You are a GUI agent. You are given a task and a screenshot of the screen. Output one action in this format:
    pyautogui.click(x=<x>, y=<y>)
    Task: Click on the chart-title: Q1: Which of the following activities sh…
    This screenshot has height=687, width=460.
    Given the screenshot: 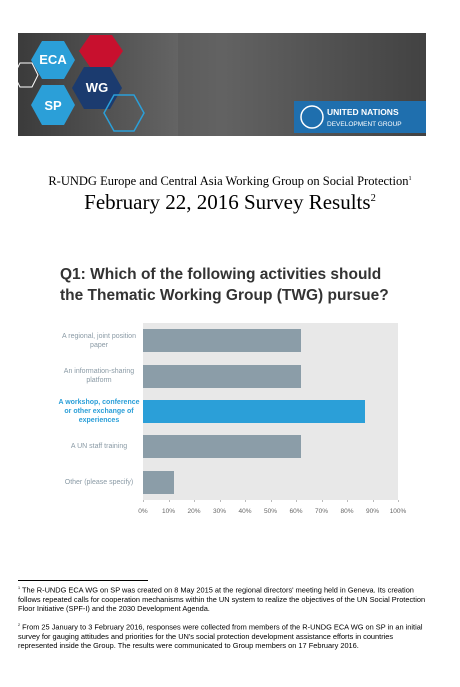 What is the action you would take?
    pyautogui.click(x=224, y=285)
    